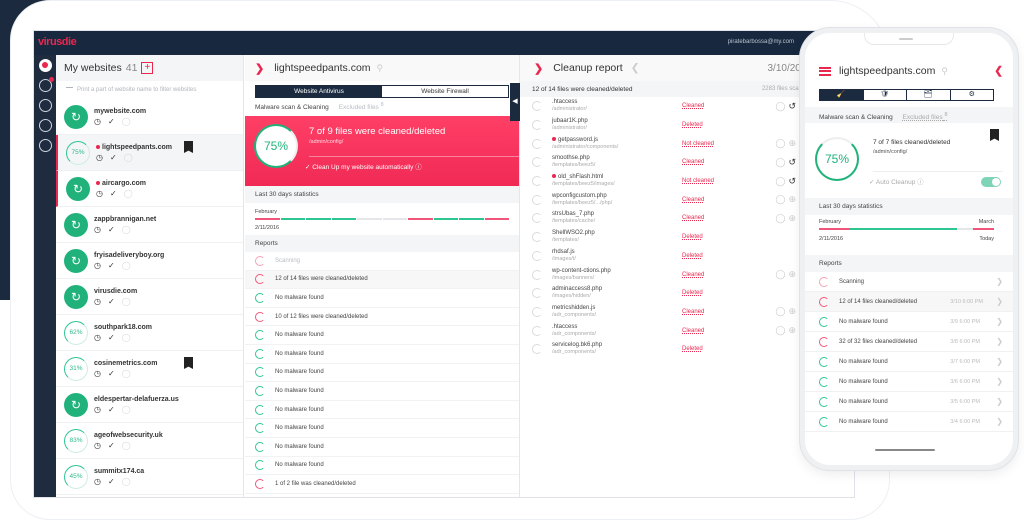 Image resolution: width=1024 pixels, height=520 pixels. What do you see at coordinates (46, 84) in the screenshot?
I see `antivirus-icon` at bounding box center [46, 84].